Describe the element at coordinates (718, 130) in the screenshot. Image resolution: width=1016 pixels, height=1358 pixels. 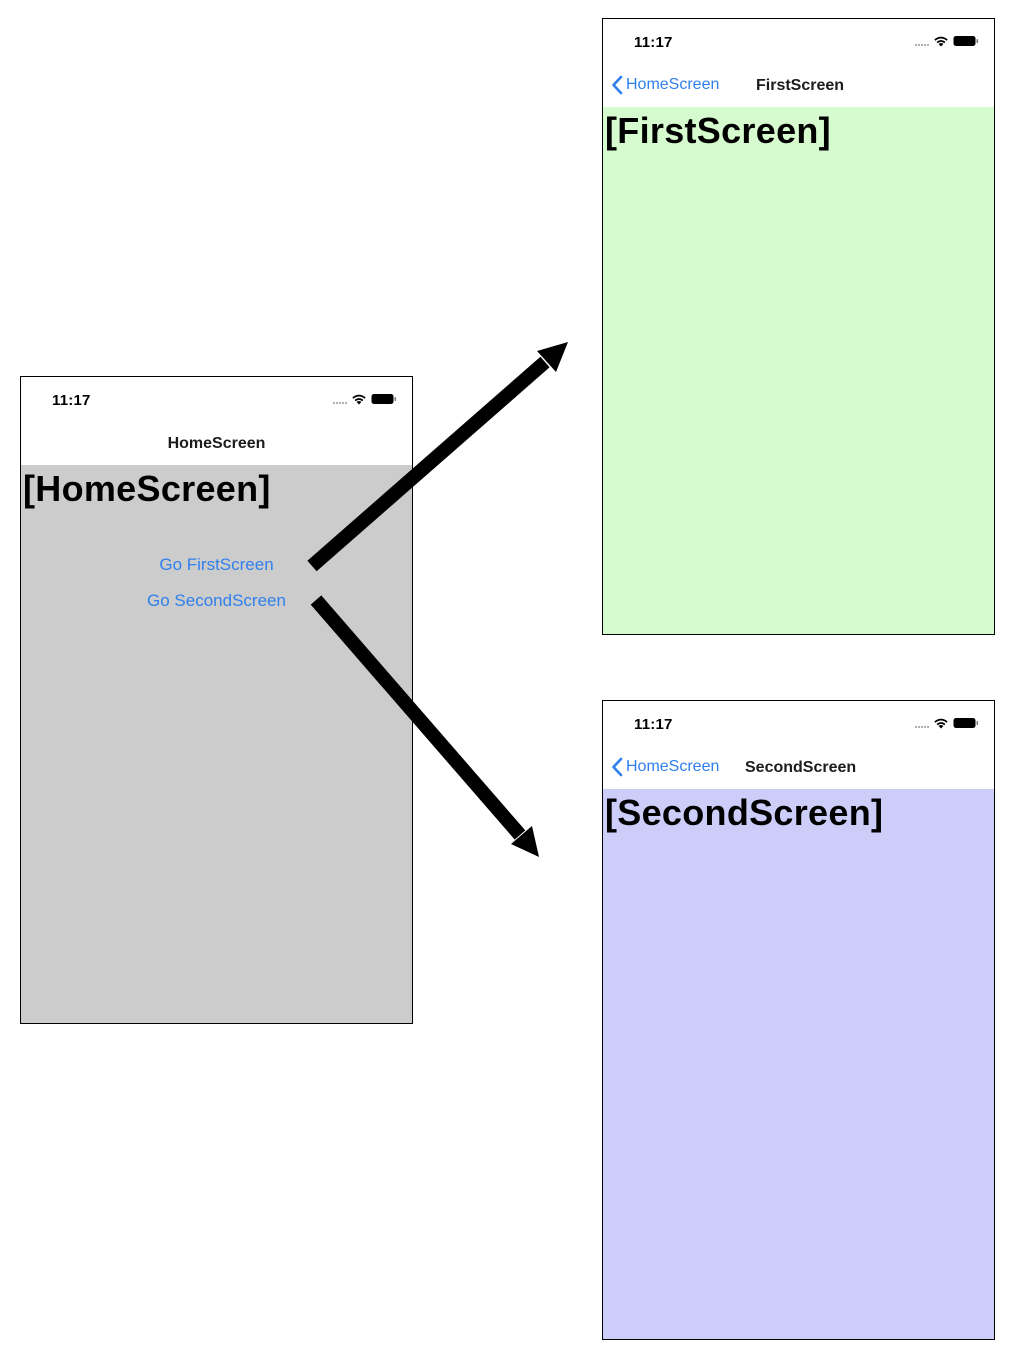
I see `screen-heading: [FirstScreen]` at that location.